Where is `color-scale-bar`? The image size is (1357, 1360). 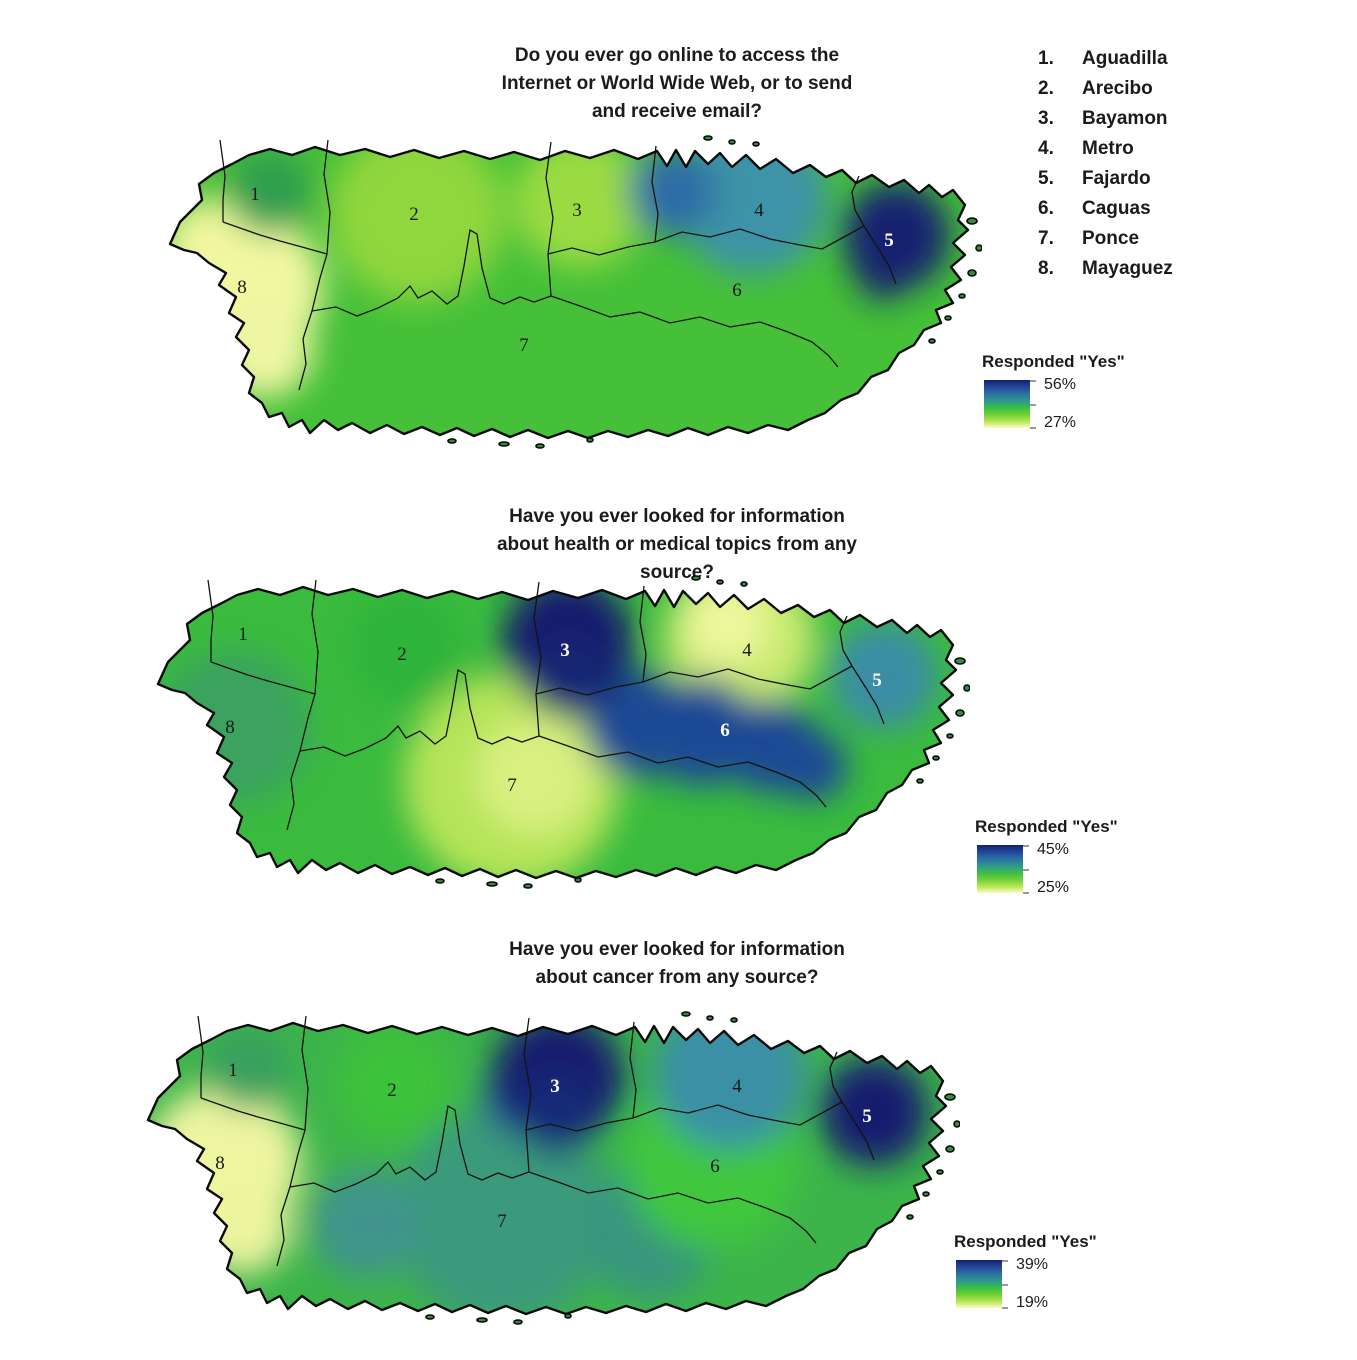
color-scale-bar is located at coordinates (1007, 404).